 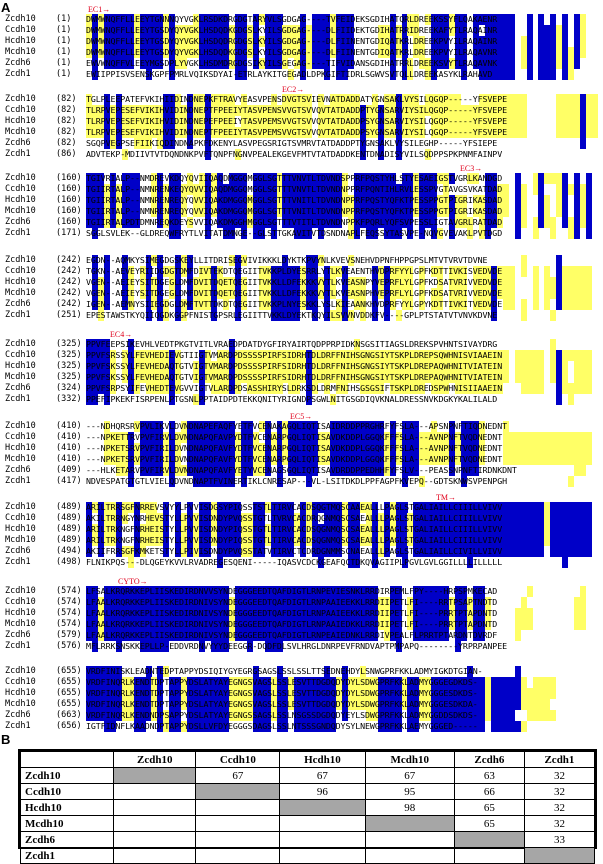 I want to click on sequence-position: (489), so click(x=69, y=540).